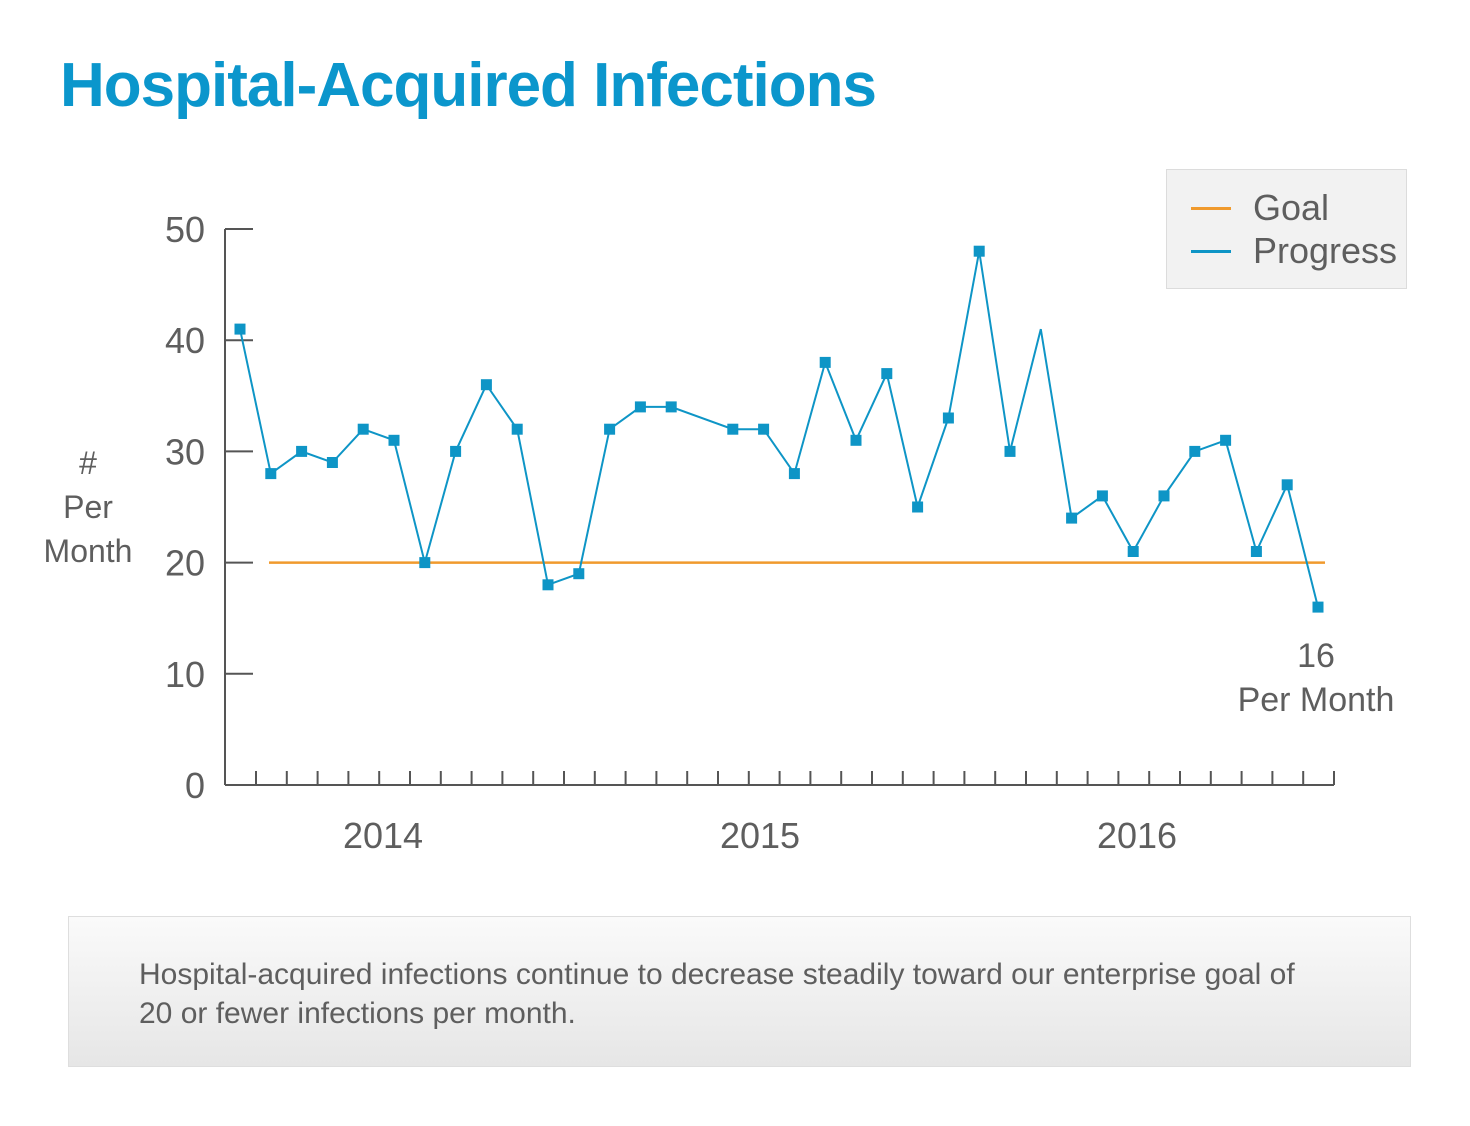 The height and width of the screenshot is (1126, 1470). Describe the element at coordinates (760, 835) in the screenshot. I see `x-tick-label: 2015` at that location.